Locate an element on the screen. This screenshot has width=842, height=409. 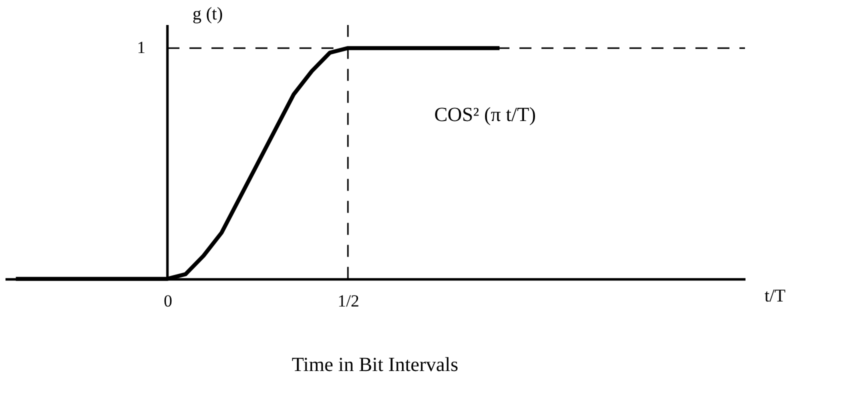
x-tick-label: 1/2 is located at coordinates (349, 300).